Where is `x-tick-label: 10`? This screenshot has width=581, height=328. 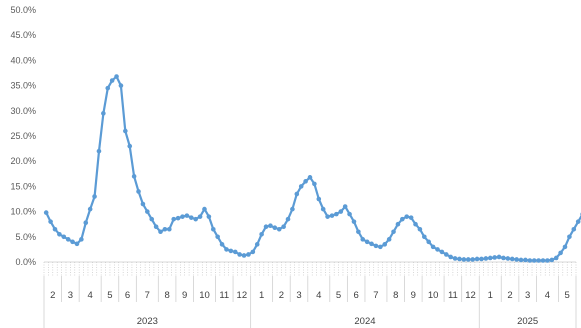 x-tick-label: 10 is located at coordinates (433, 295).